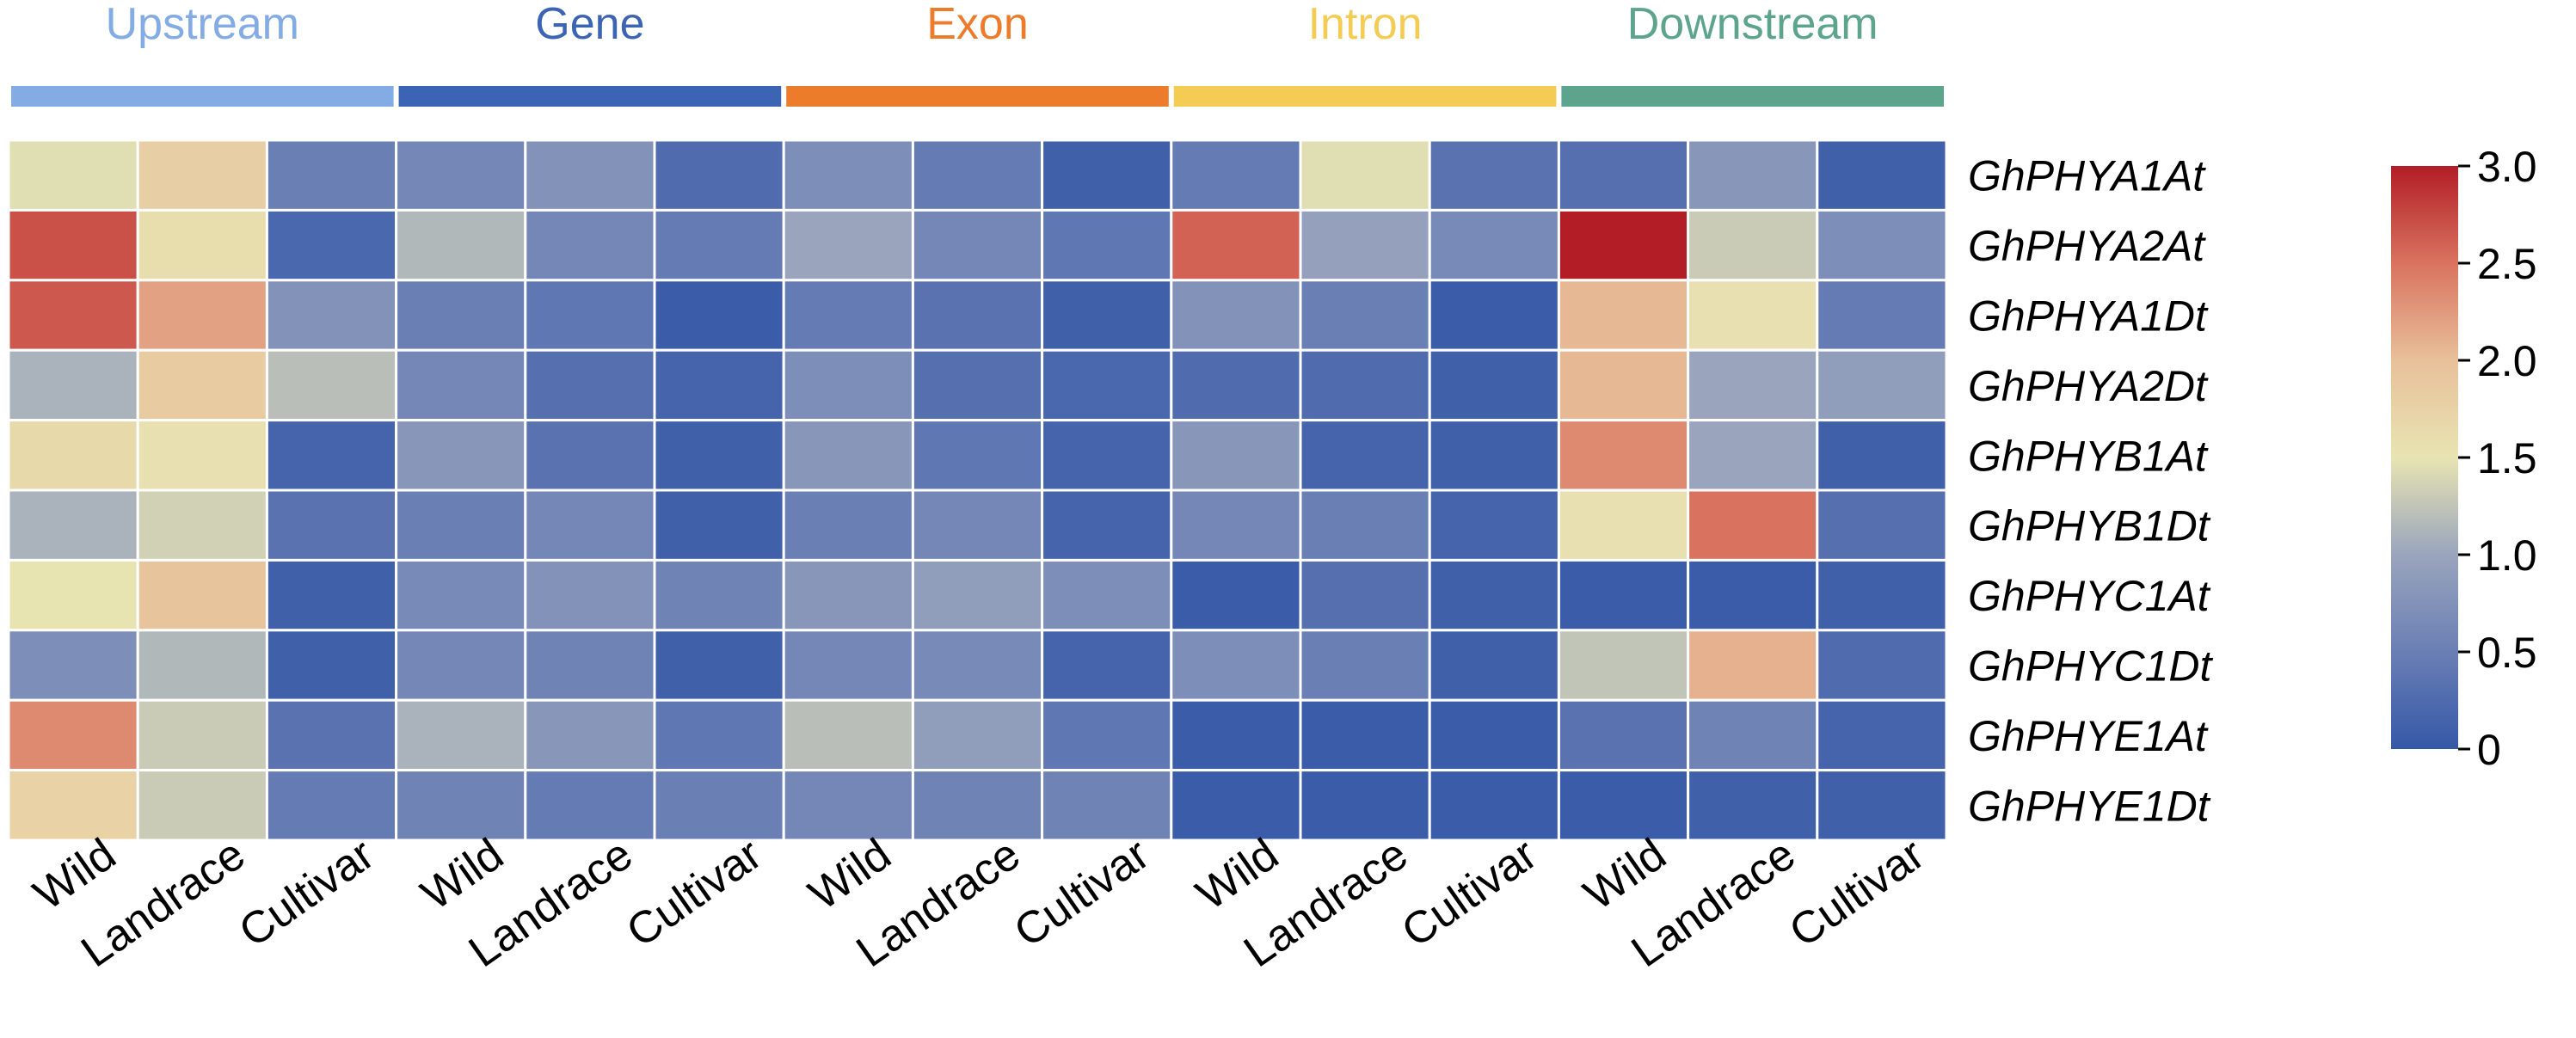  What do you see at coordinates (2089, 526) in the screenshot?
I see `row-label: GhPHYB1Dt` at bounding box center [2089, 526].